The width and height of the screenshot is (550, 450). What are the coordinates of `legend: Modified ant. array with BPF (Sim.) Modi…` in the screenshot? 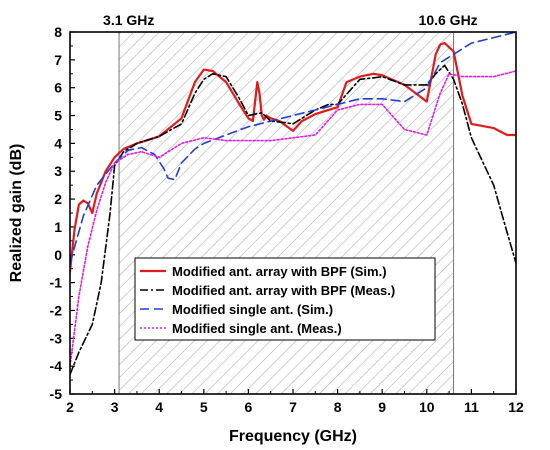 It's located at (285, 299).